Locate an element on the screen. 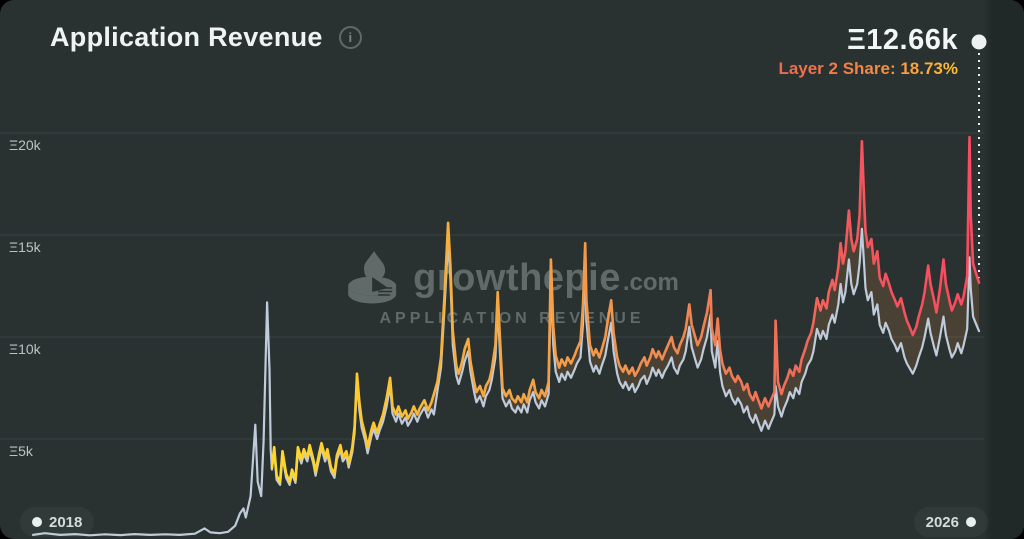  x-axis-end-label: 2026 is located at coordinates (950, 522).